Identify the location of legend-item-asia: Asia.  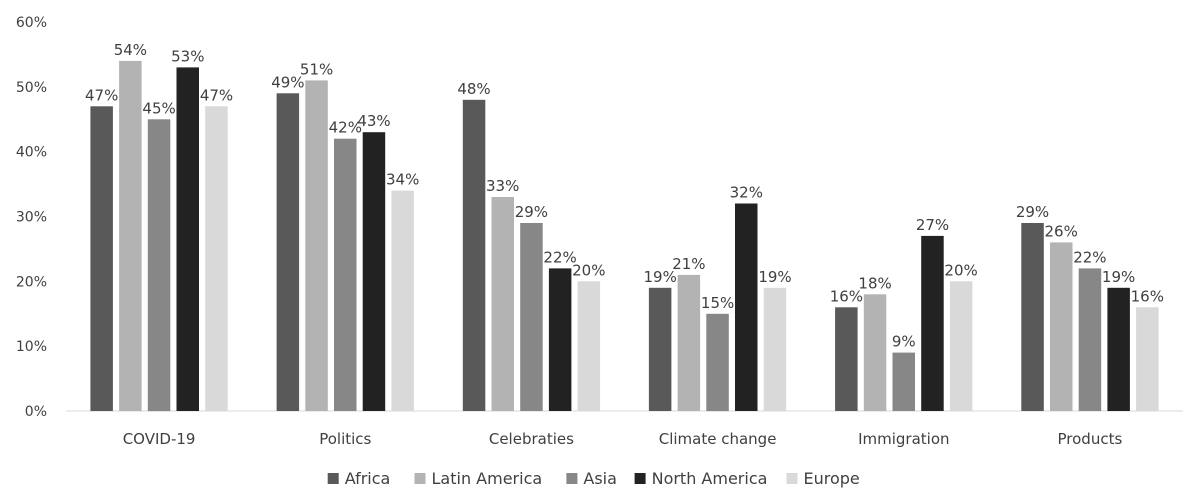
(591, 478).